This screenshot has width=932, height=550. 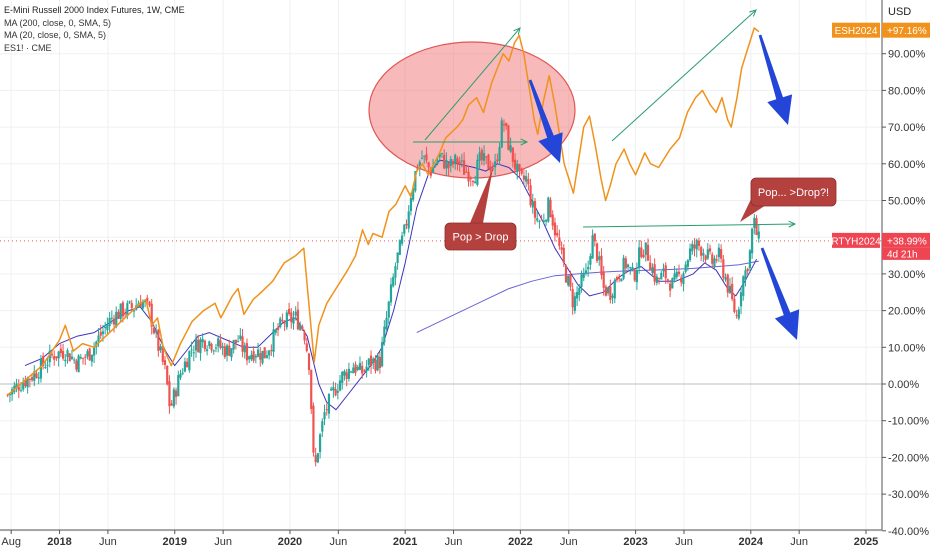 I want to click on y-tick-label: 60.00%, so click(x=907, y=165).